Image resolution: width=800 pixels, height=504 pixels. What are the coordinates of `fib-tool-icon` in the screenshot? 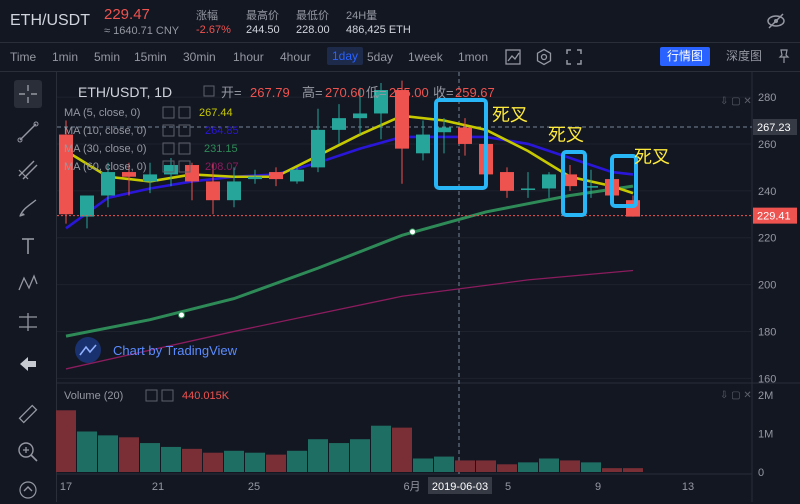 It's located at (28, 170).